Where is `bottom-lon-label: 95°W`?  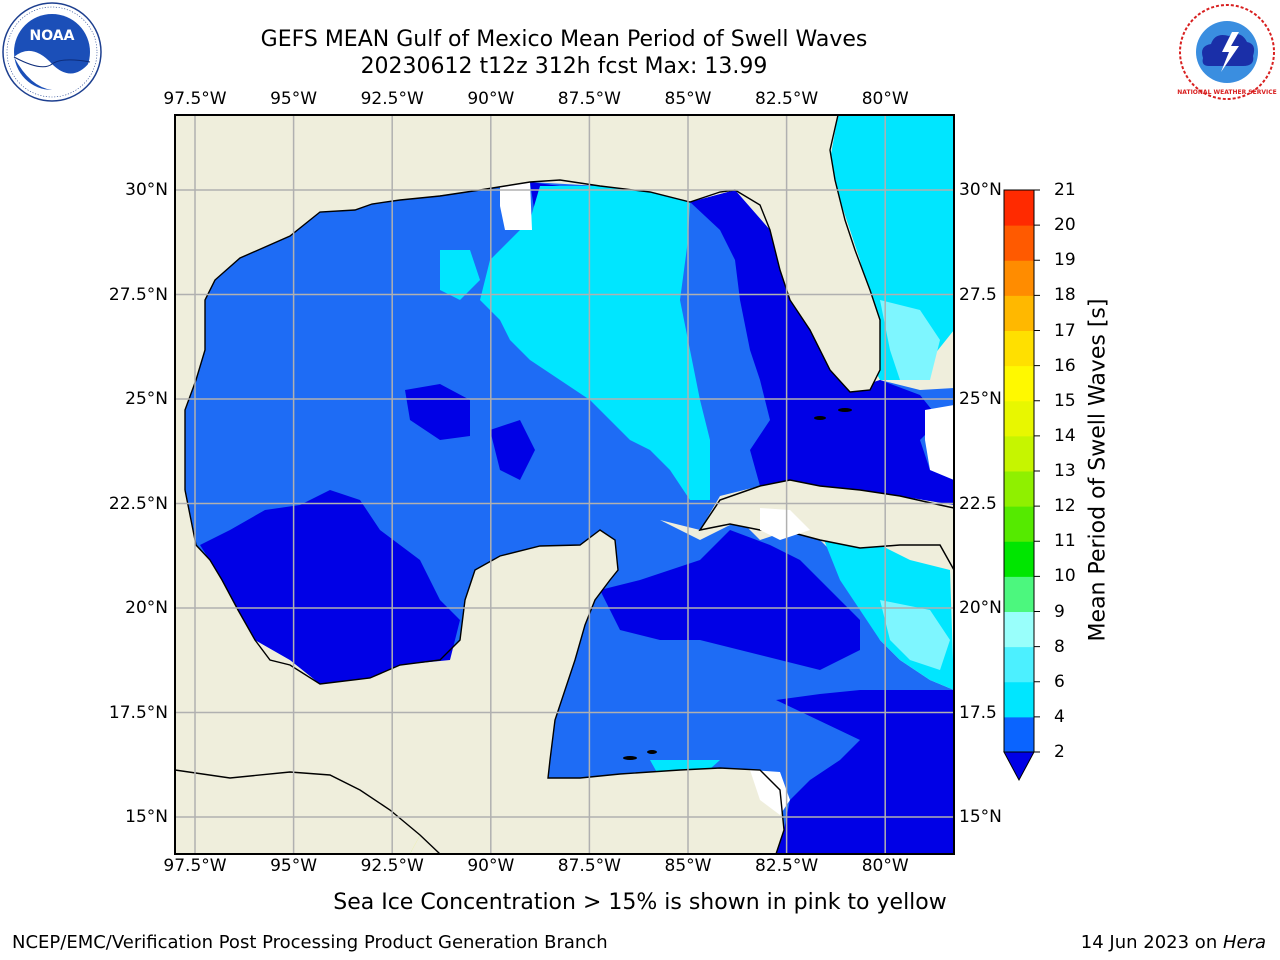 bottom-lon-label: 95°W is located at coordinates (294, 866).